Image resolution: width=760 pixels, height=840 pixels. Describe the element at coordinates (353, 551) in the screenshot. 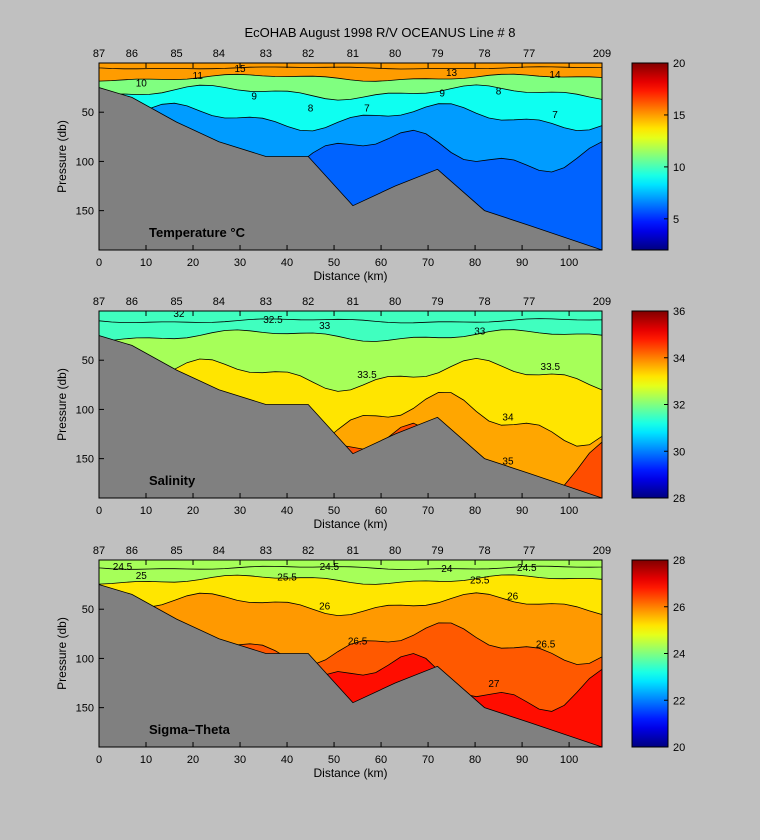

I see `station-label: 81` at that location.